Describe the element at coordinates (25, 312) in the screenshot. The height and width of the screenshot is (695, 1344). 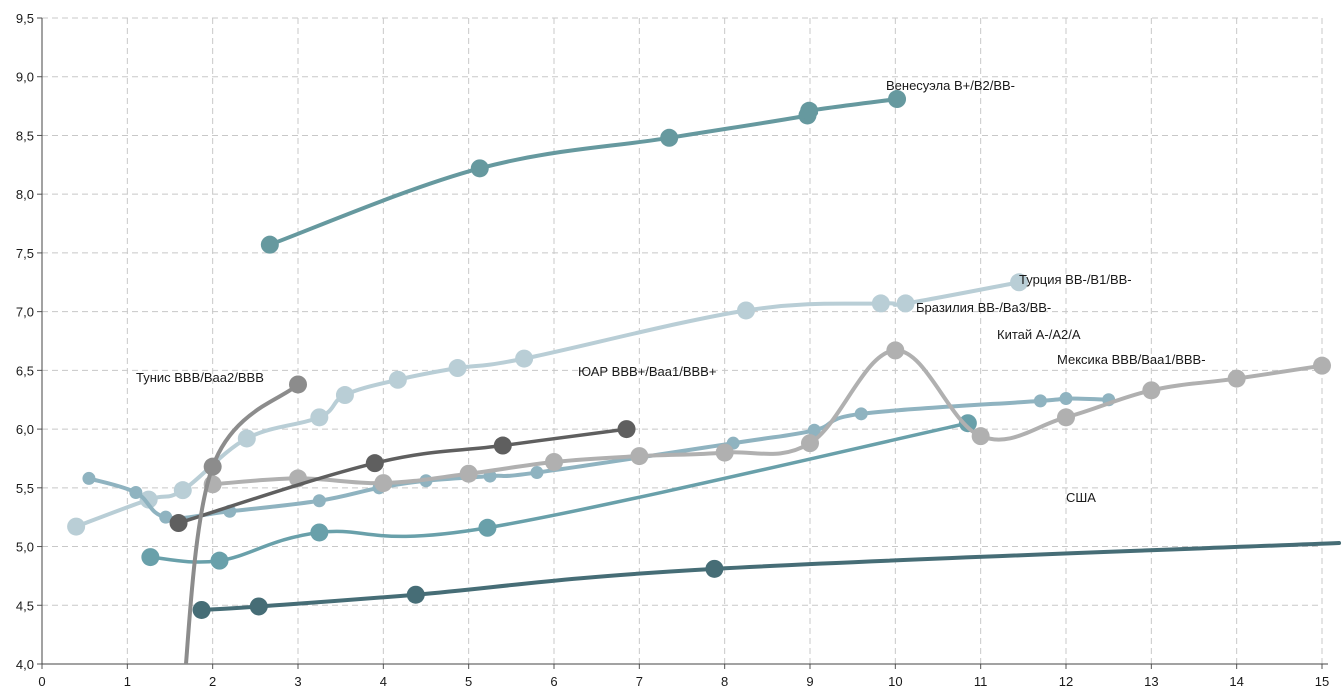
I see `y-tick-label: 7,0` at that location.